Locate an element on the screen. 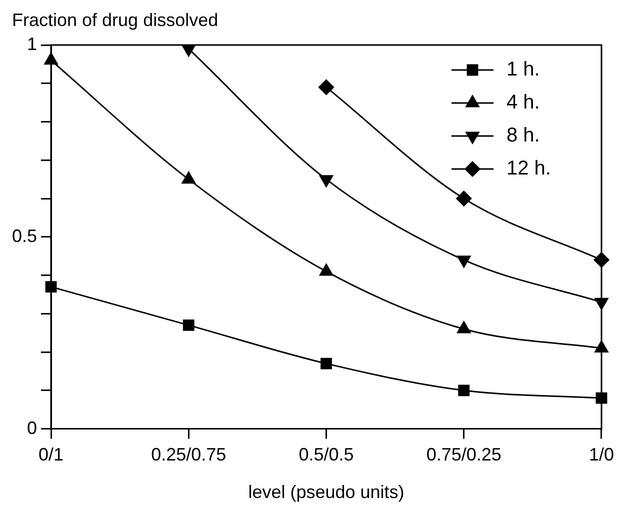 This screenshot has width=620, height=512. x-tick-label: 1/0 is located at coordinates (601, 454).